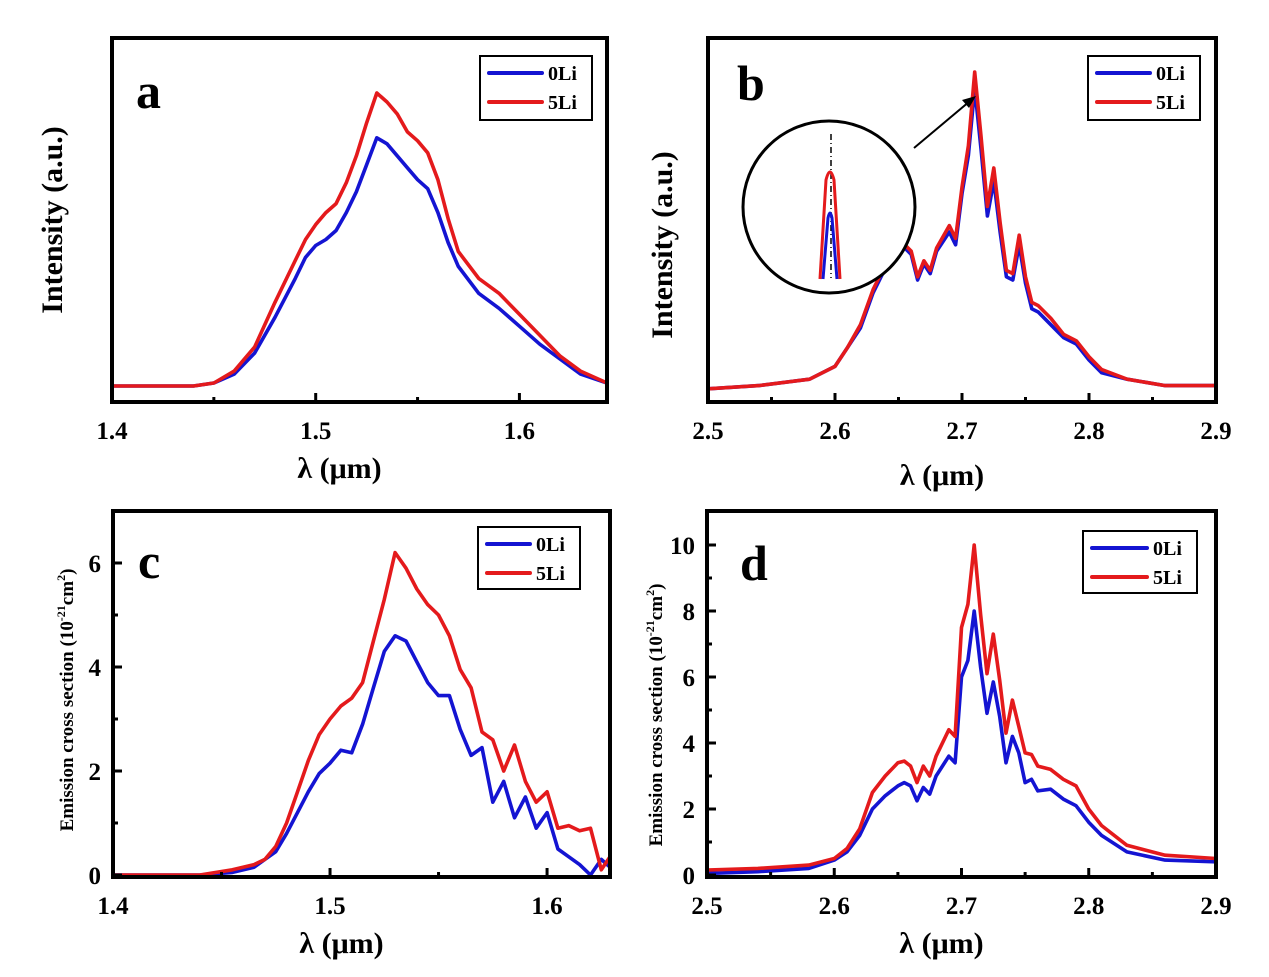  Describe the element at coordinates (682, 546) in the screenshot. I see `y-tick-label: 10` at that location.